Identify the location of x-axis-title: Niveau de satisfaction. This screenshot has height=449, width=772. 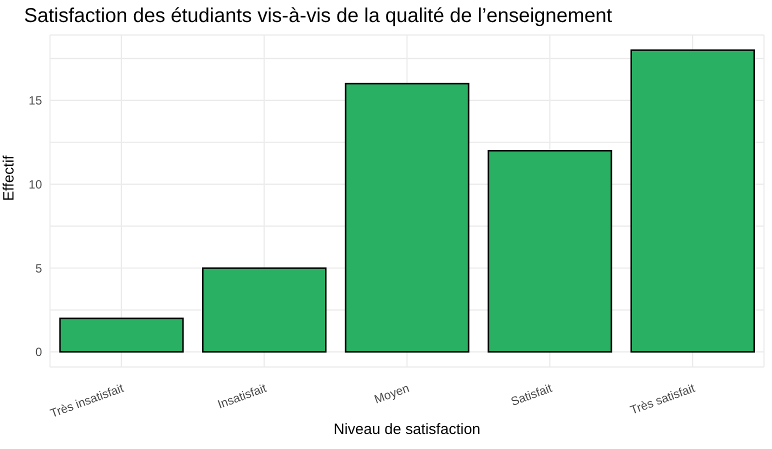
(407, 429).